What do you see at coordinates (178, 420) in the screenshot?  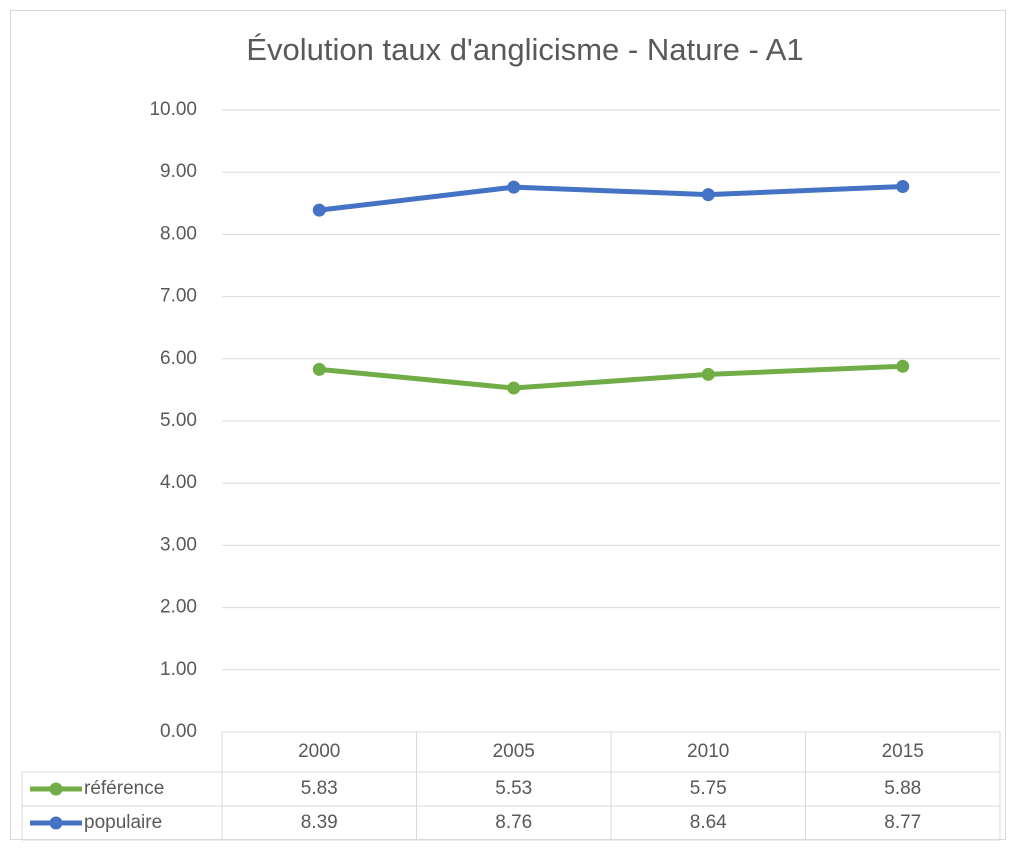 I see `y-tick-label: 5.00` at bounding box center [178, 420].